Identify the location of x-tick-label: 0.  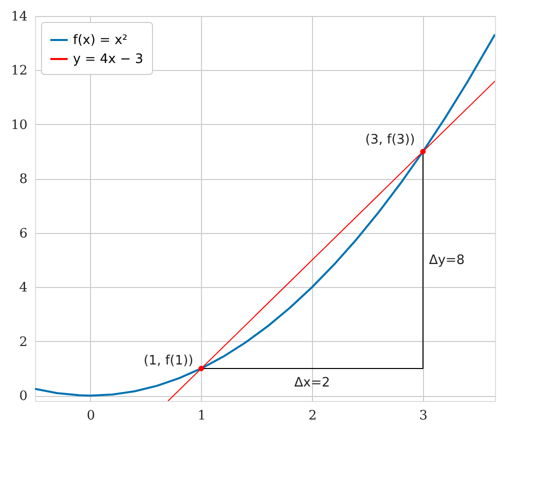
(91, 416).